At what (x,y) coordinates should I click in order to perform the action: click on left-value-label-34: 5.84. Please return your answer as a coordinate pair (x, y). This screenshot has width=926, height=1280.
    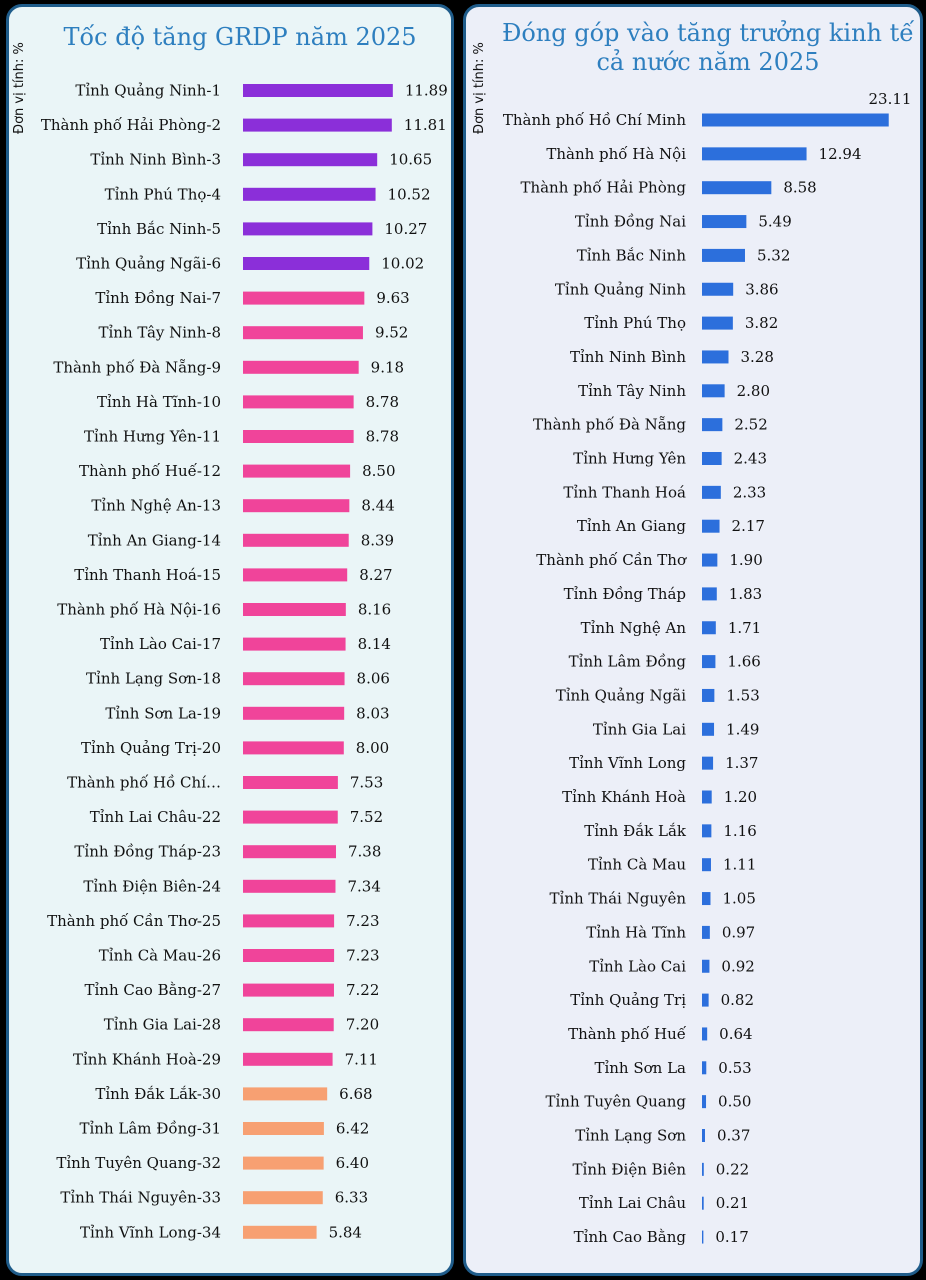
    Looking at the image, I should click on (345, 1232).